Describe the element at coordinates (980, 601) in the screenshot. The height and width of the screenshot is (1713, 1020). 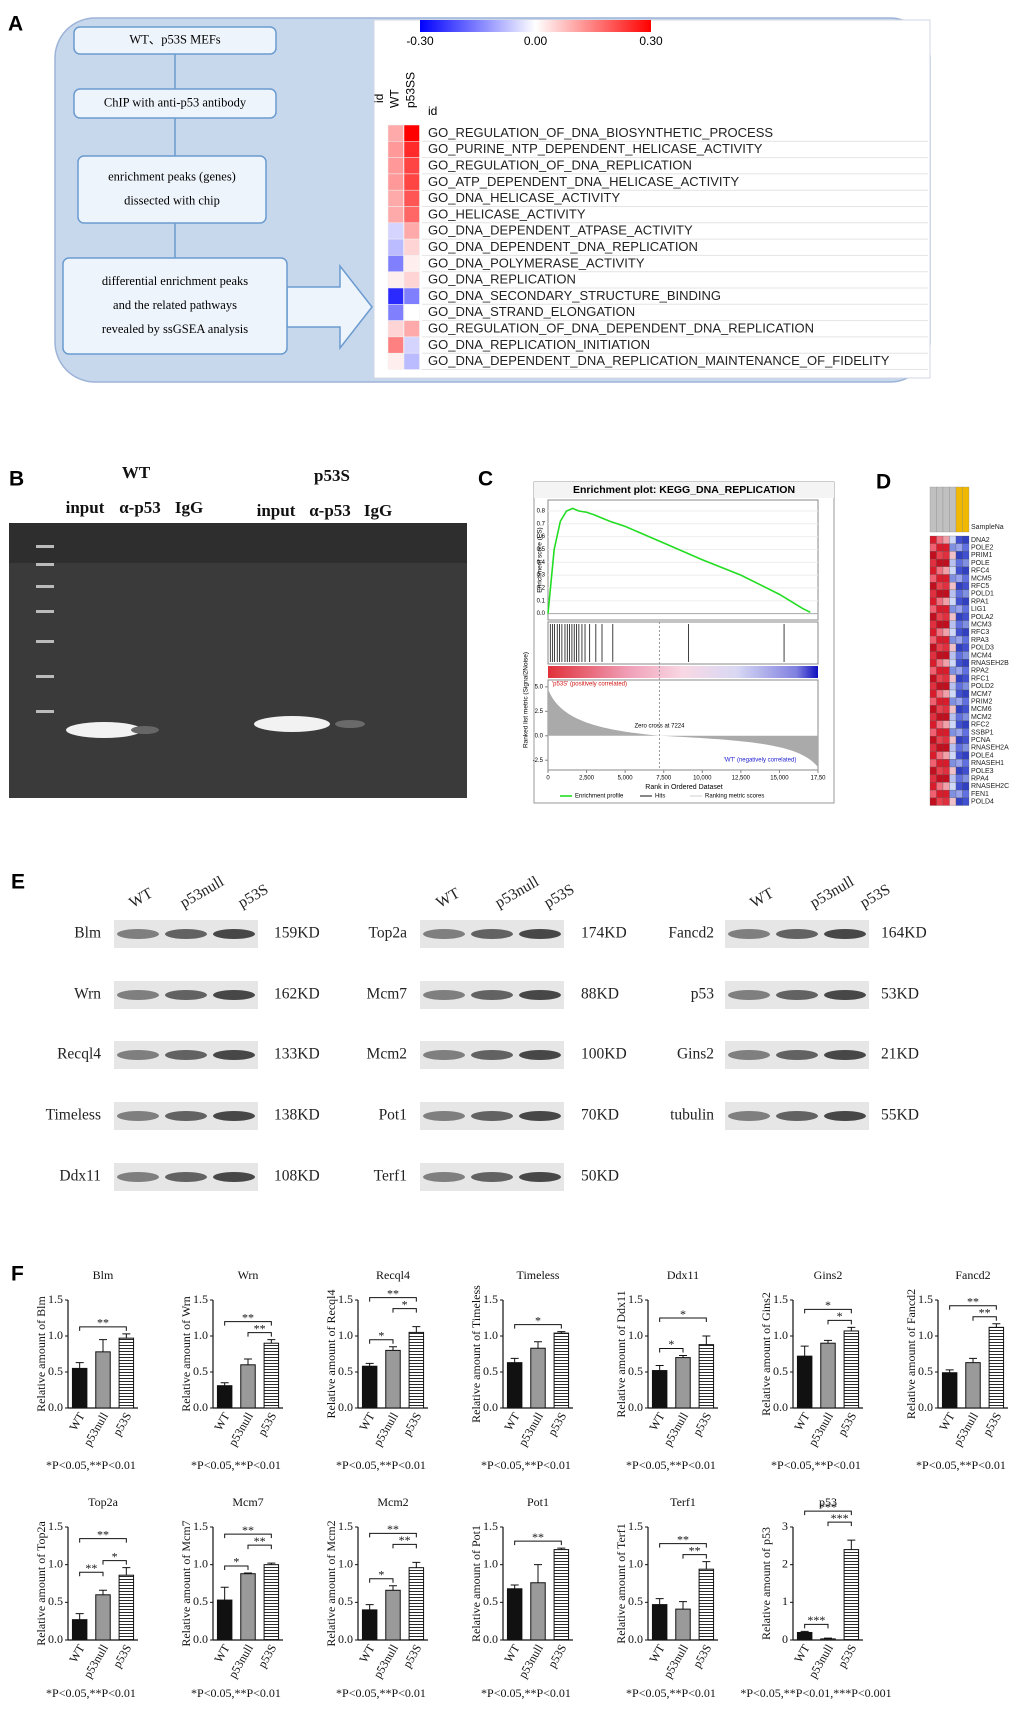
I see `gene-label: RPA1` at that location.